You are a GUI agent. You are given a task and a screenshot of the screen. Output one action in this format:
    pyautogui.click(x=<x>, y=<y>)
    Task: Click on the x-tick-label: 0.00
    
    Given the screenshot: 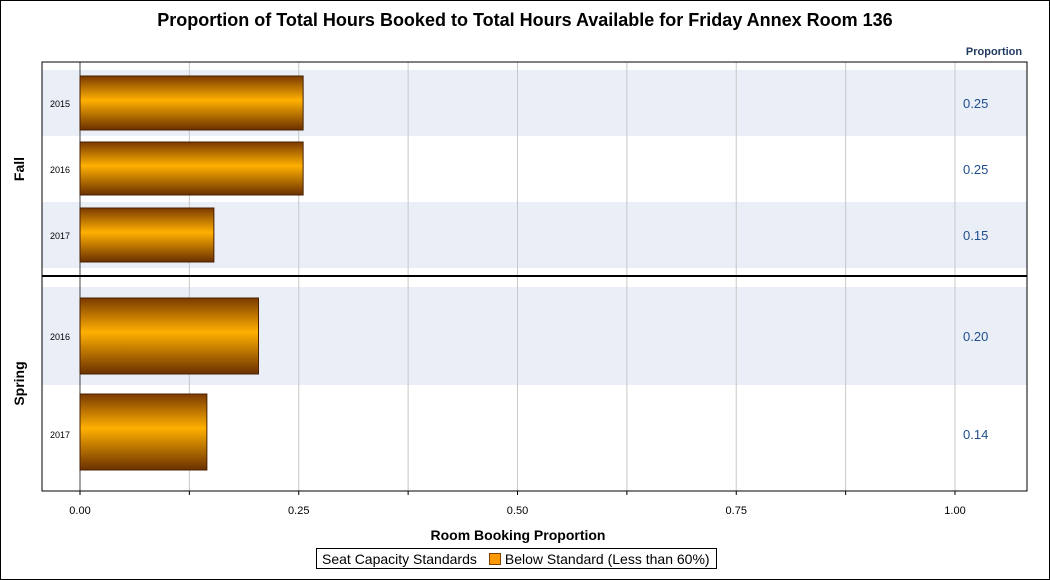 What is the action you would take?
    pyautogui.click(x=79, y=511)
    